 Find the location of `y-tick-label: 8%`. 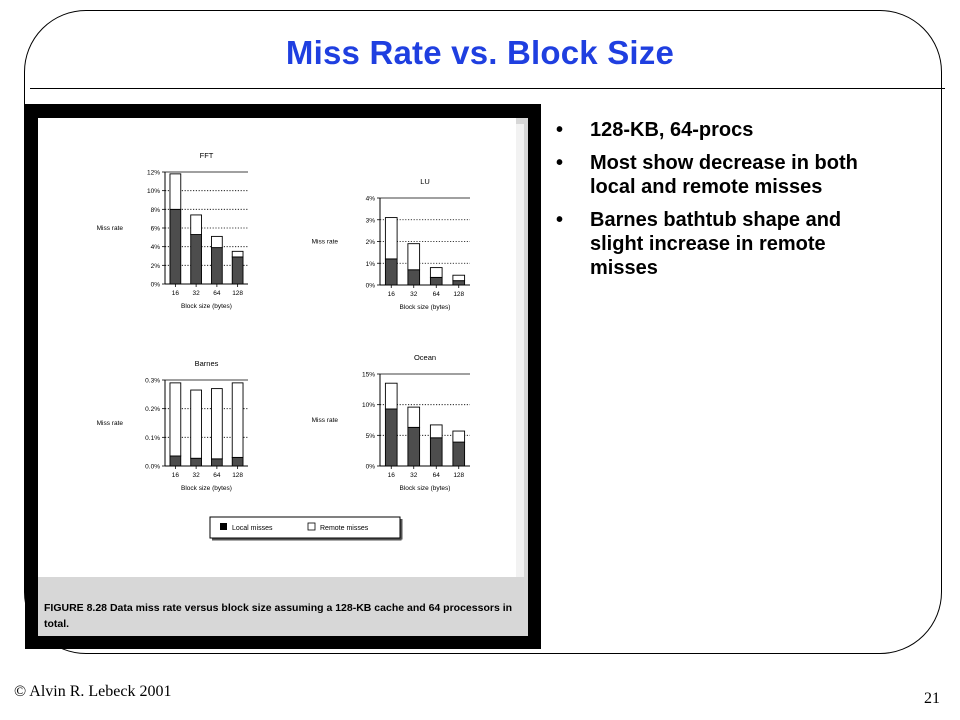

y-tick-label: 8% is located at coordinates (156, 210).